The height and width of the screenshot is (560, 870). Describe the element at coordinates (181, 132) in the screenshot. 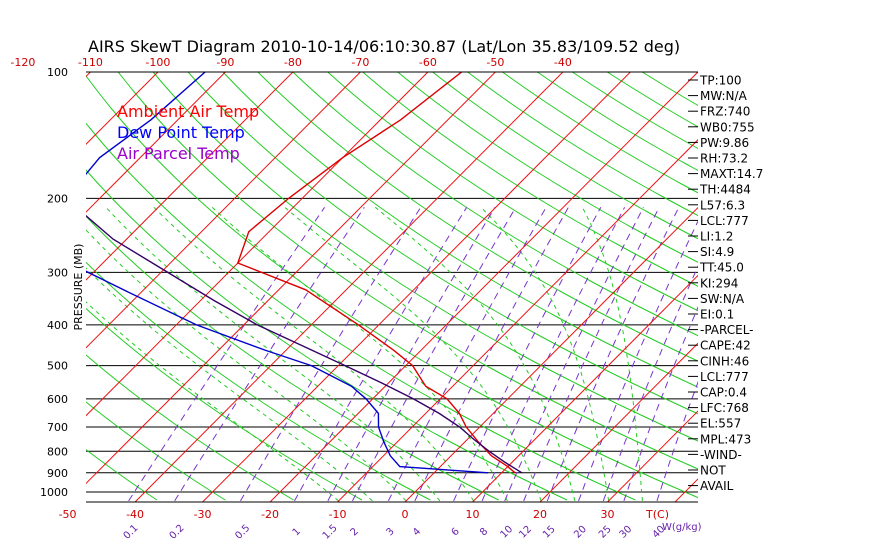

I see `legend-entry: Dew Point Temp` at that location.